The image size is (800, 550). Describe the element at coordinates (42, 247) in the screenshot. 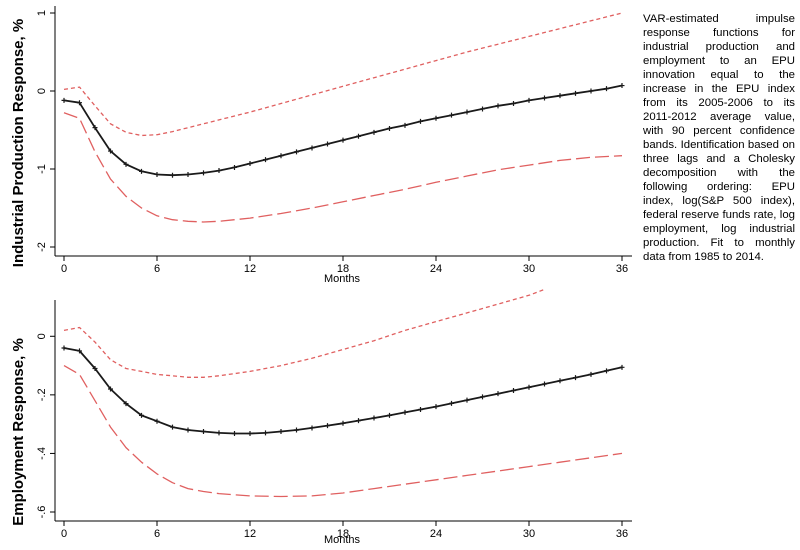

I see `y-tick-label: -2` at that location.